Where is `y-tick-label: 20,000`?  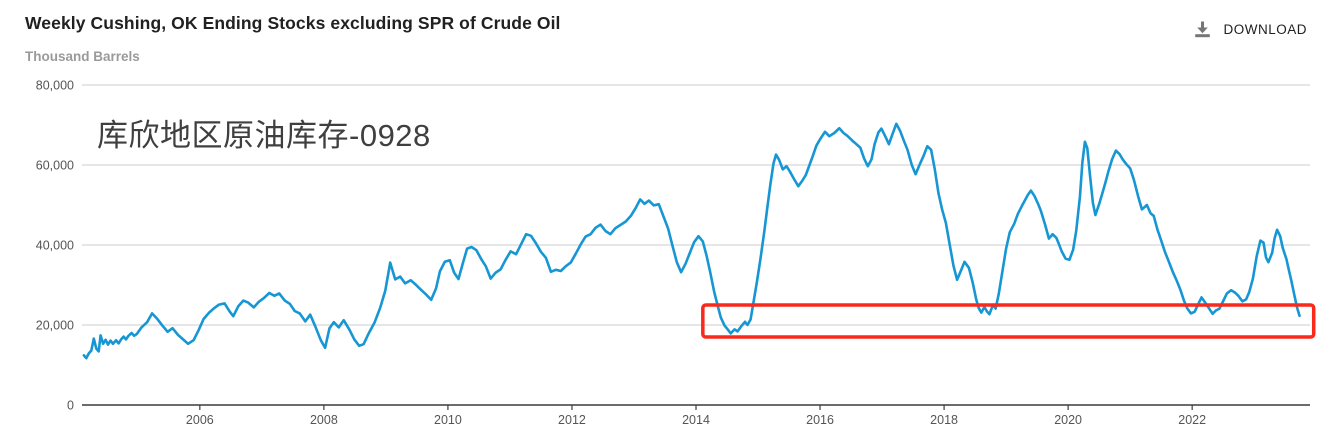
y-tick-label: 20,000 is located at coordinates (55, 326).